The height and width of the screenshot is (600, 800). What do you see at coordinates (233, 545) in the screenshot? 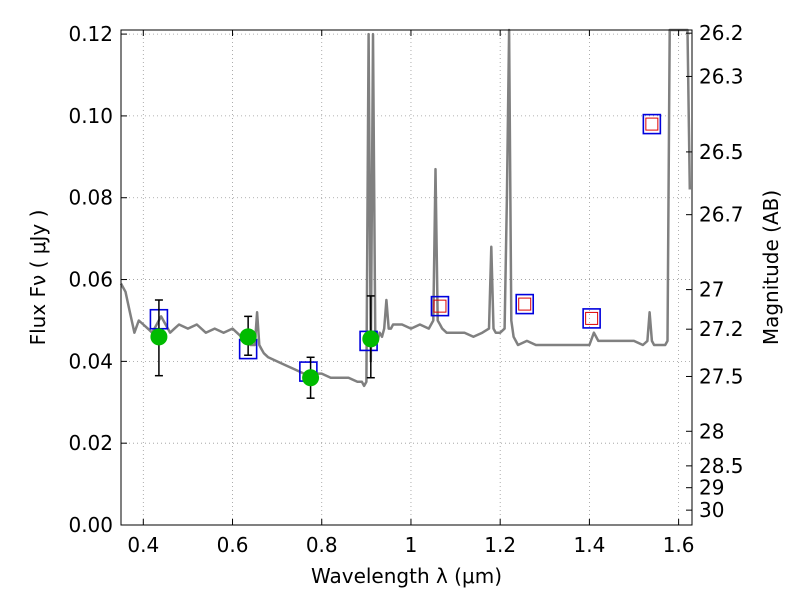
I see `x-tick-label: 0.6` at bounding box center [233, 545].